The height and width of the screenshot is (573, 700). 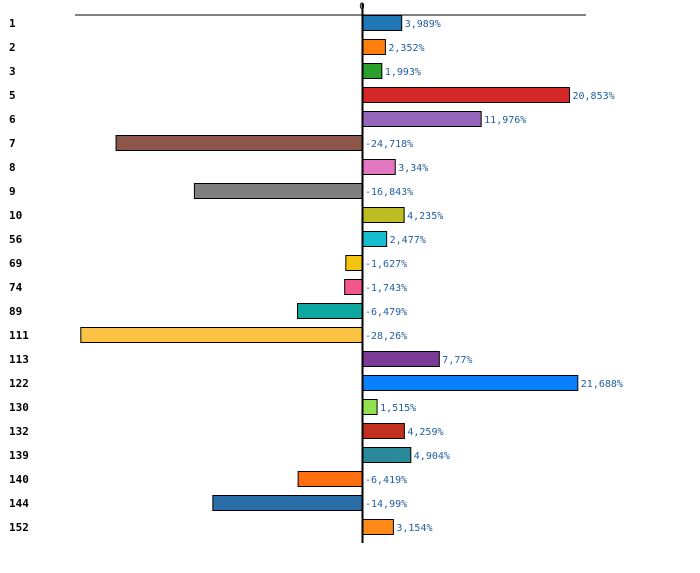 I want to click on category-label-140: 140, so click(x=19, y=479).